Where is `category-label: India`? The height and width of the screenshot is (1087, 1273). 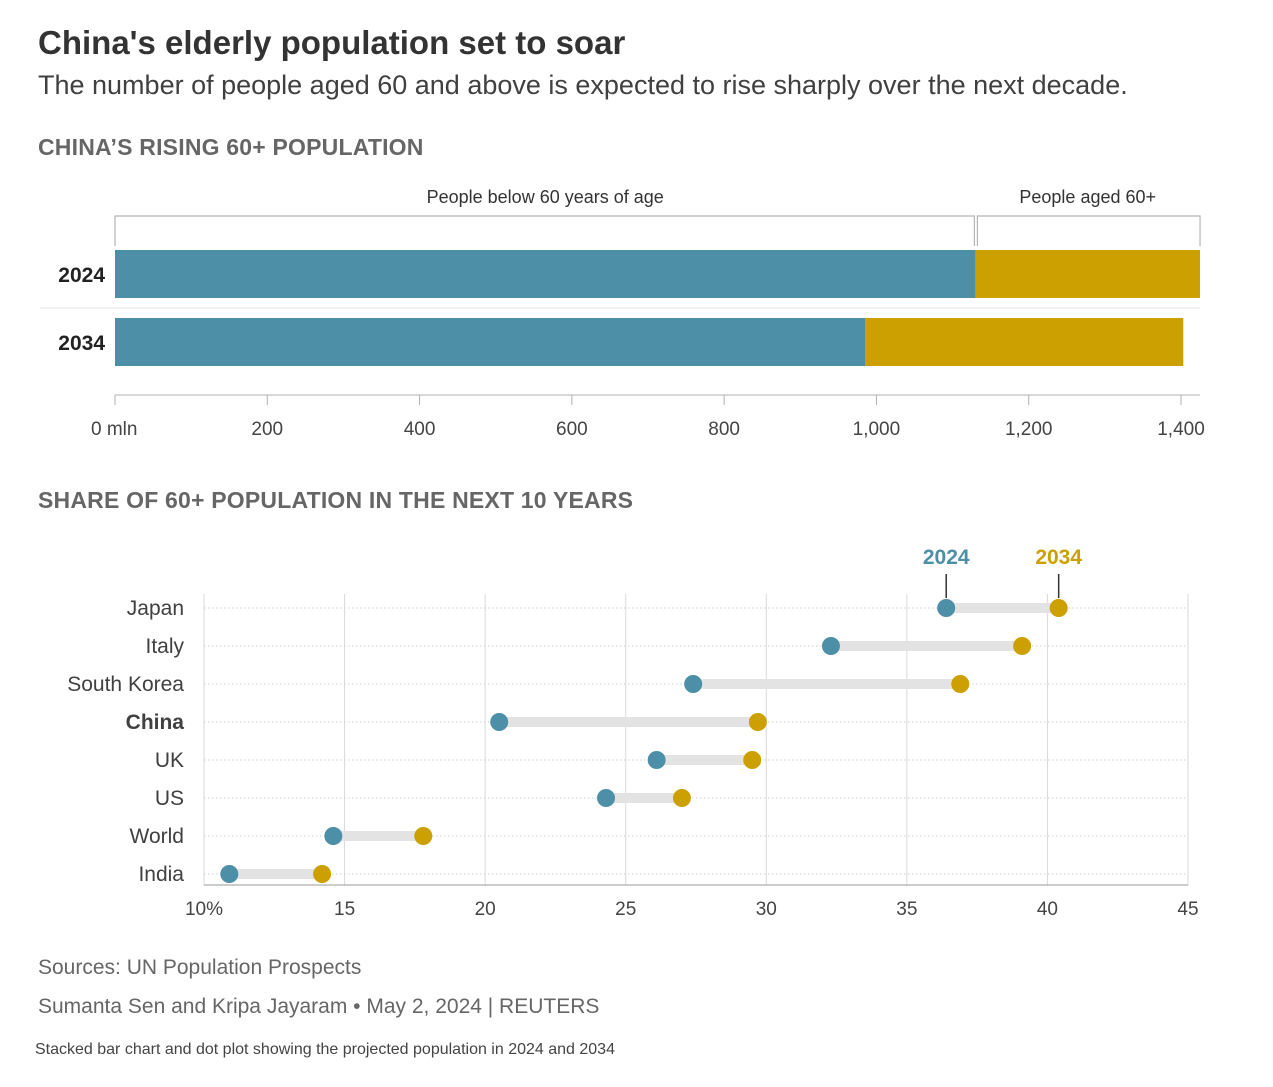 category-label: India is located at coordinates (161, 874).